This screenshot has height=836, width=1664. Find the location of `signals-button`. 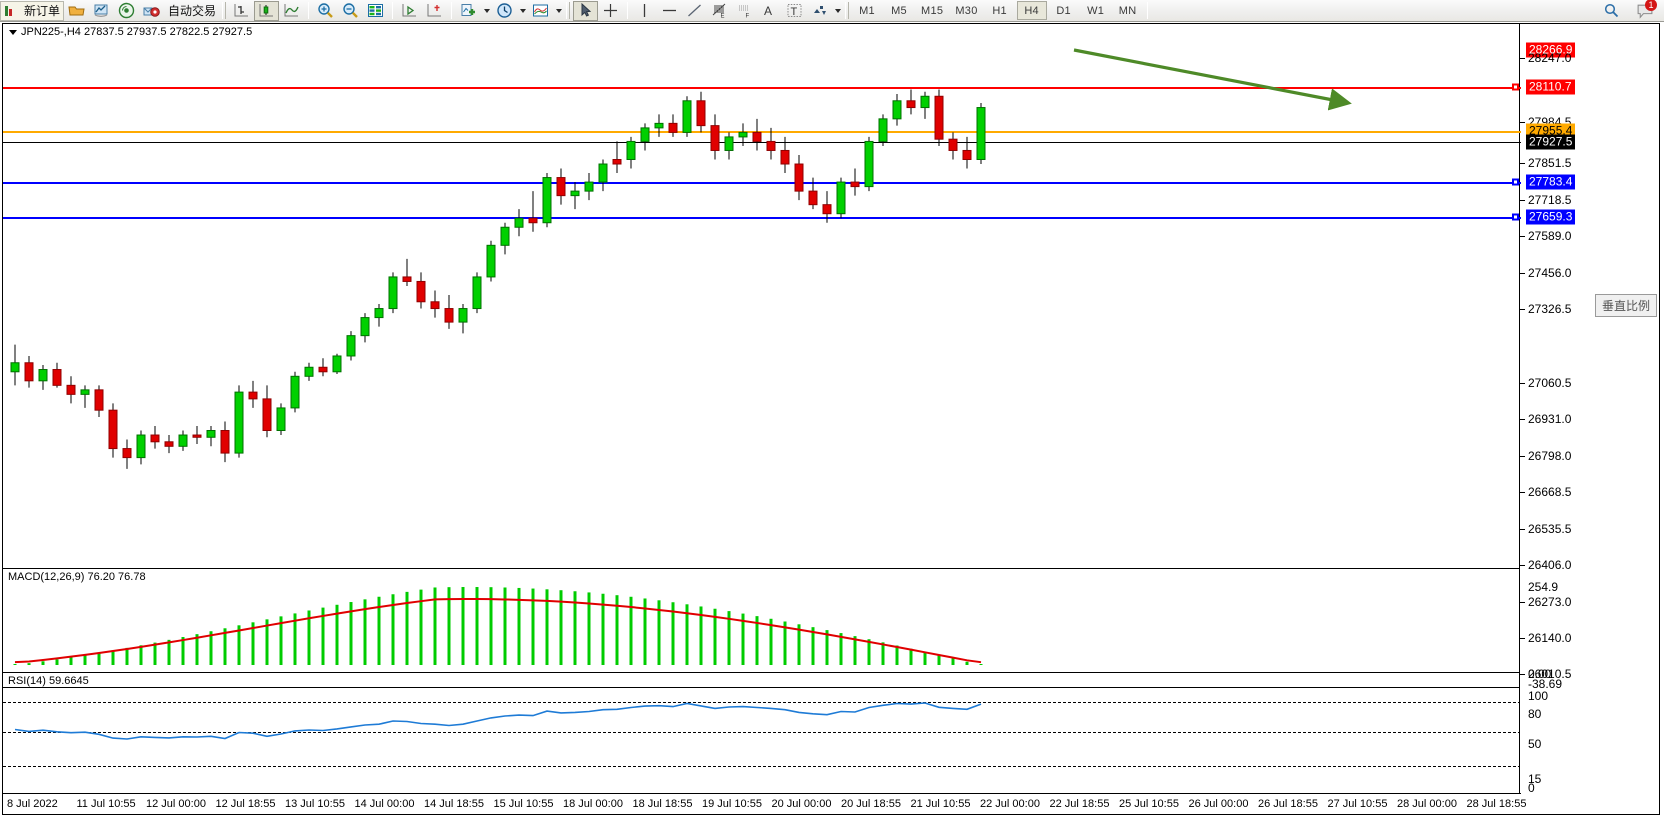

signals-button is located at coordinates (126, 11).